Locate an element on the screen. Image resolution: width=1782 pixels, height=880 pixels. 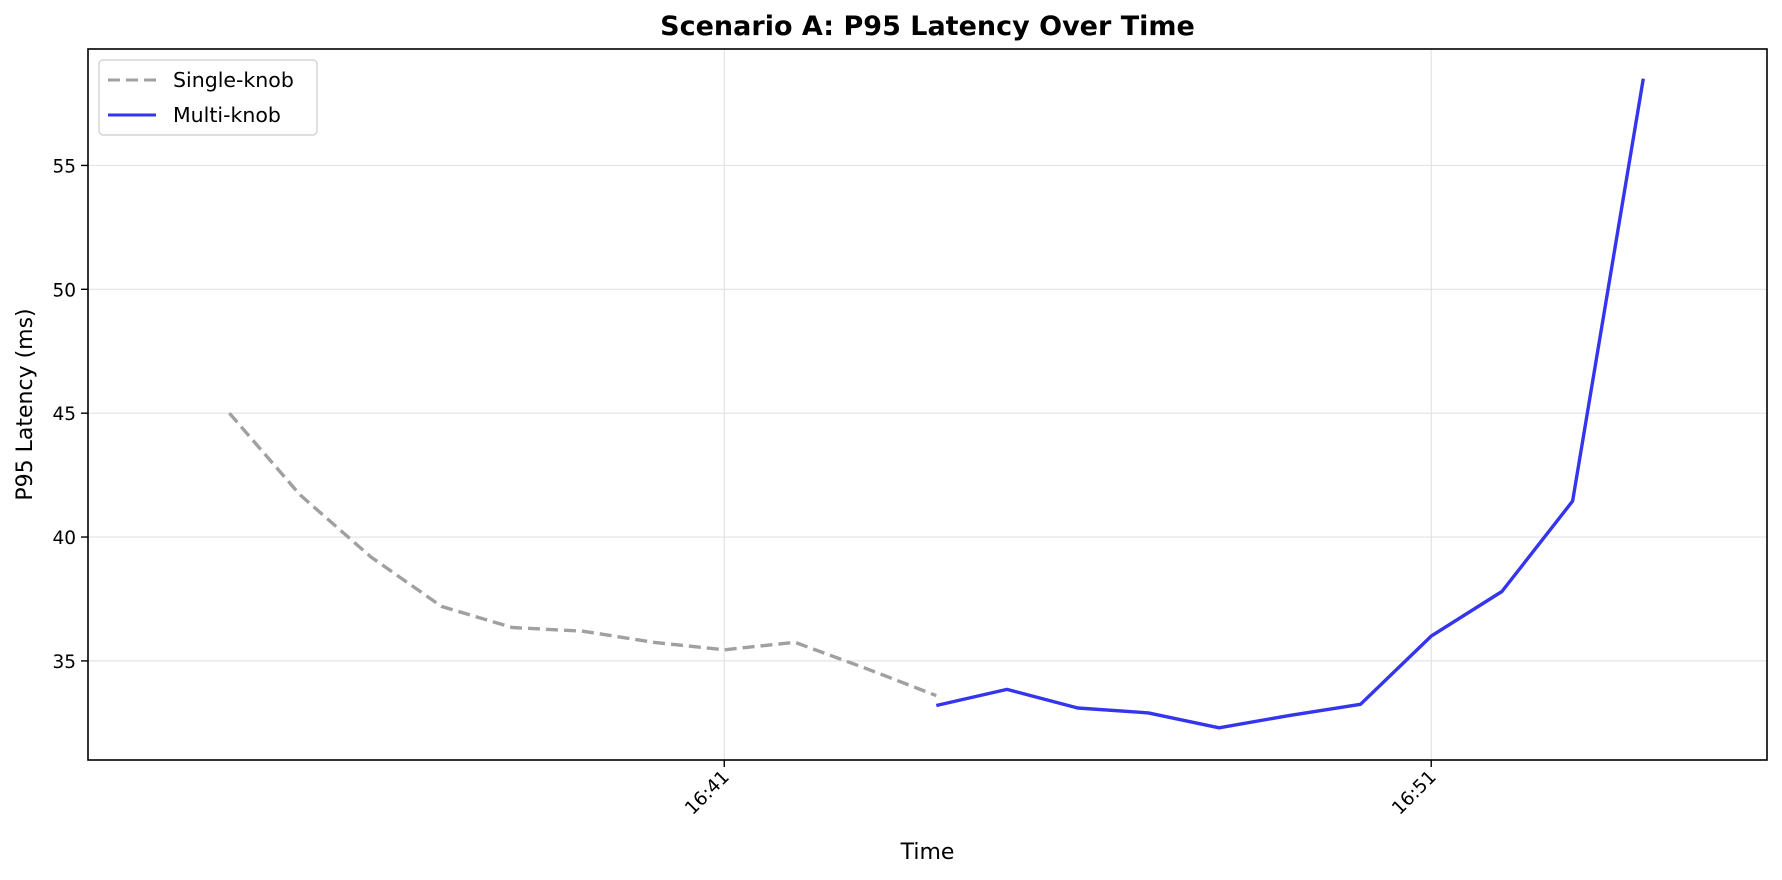
y-axis: 35 40 45 50 55 is located at coordinates (70, 414).